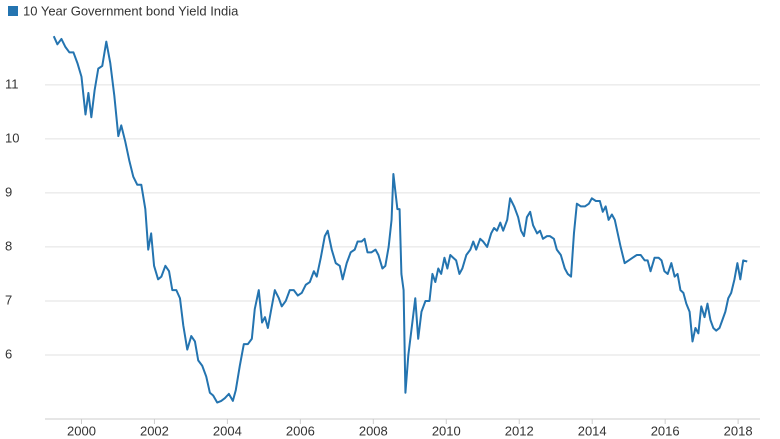 Image resolution: width=780 pixels, height=439 pixels. Describe the element at coordinates (8, 245) in the screenshot. I see `y-tick-label: 8` at that location.